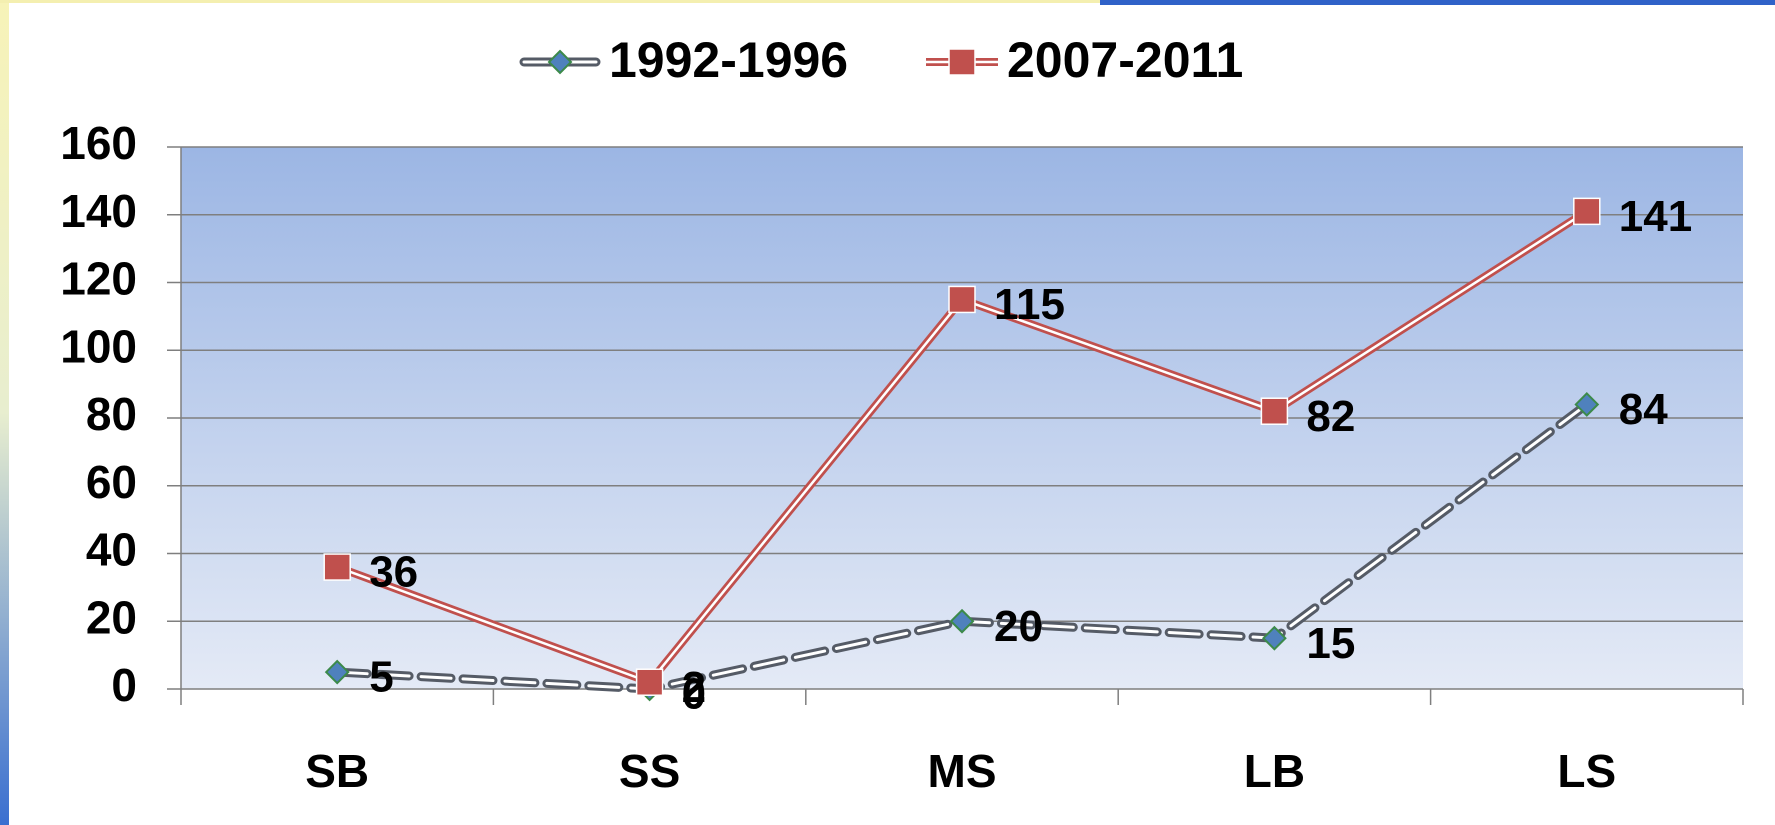 This screenshot has width=1775, height=825. I want to click on y-tick-label: 120, so click(98, 279).